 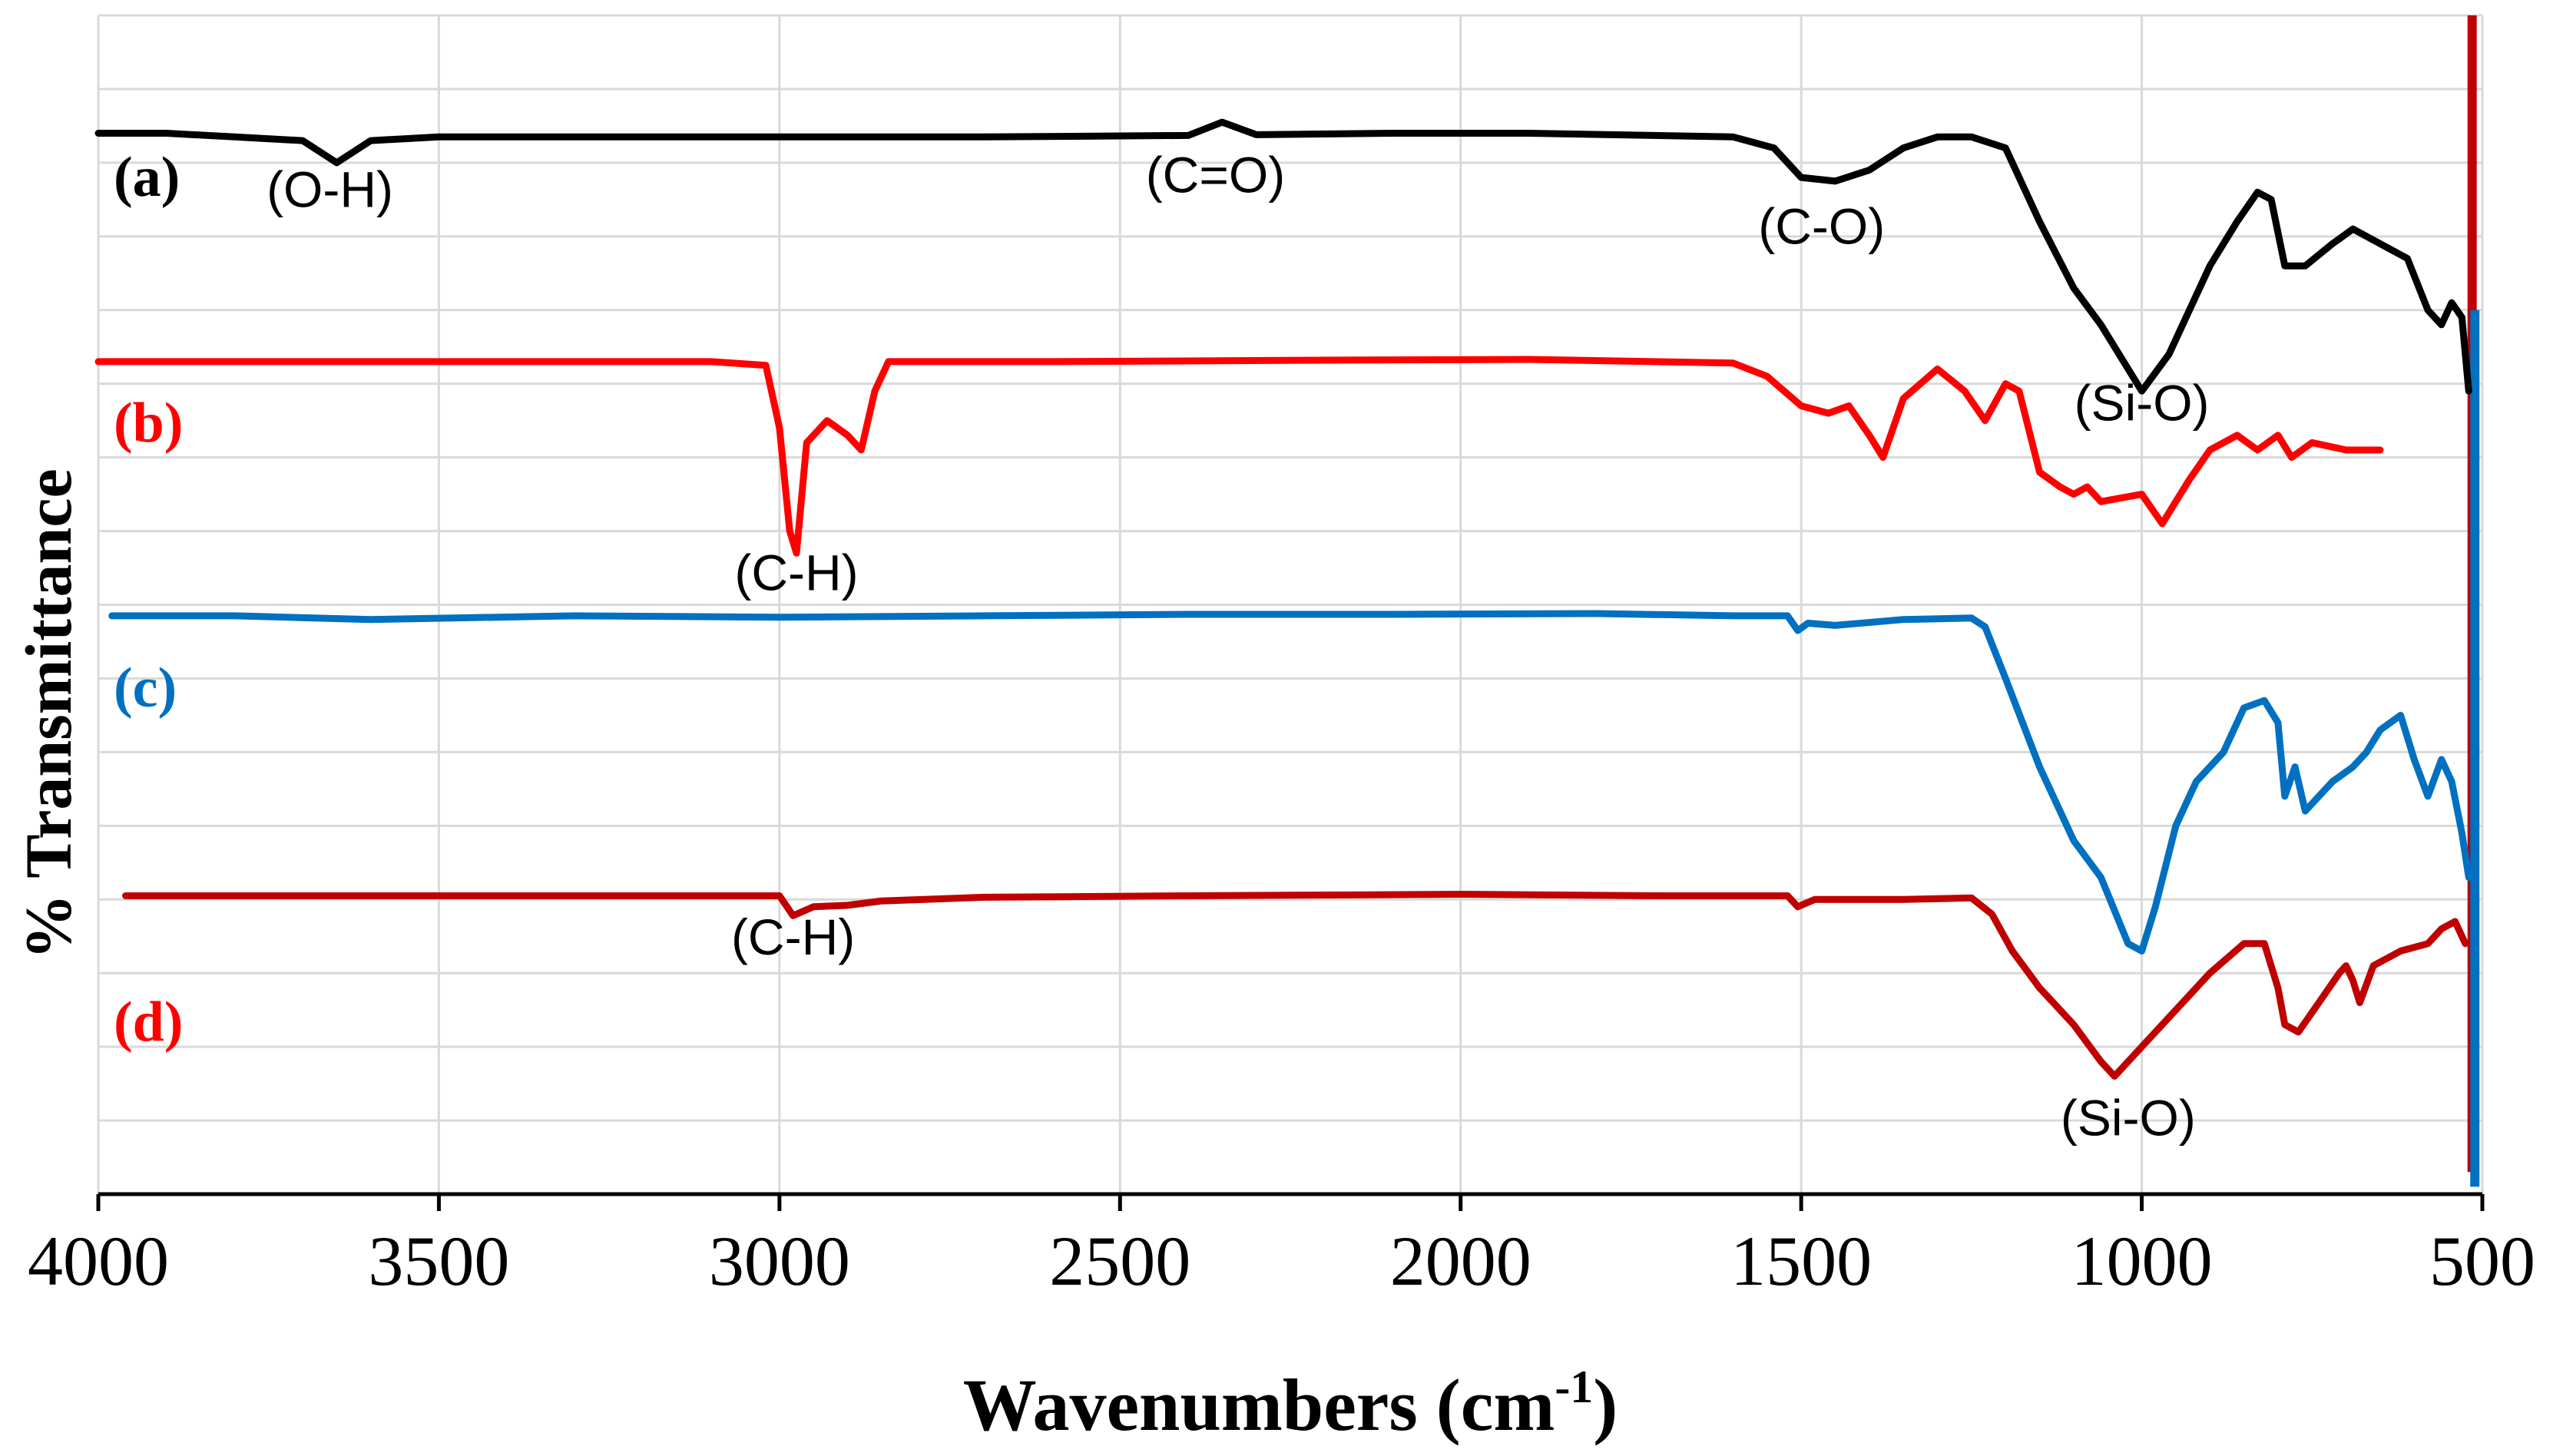 I want to click on peak-annotation: (C-O), so click(x=1822, y=225).